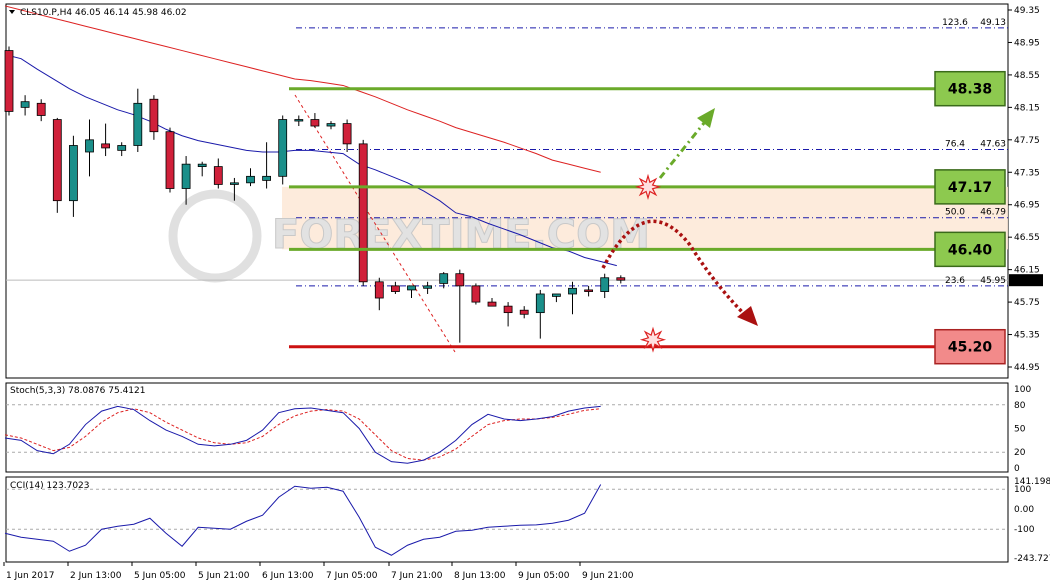 Image resolution: width=1050 pixels, height=586 pixels. I want to click on stoch-main-line, so click(302, 434).